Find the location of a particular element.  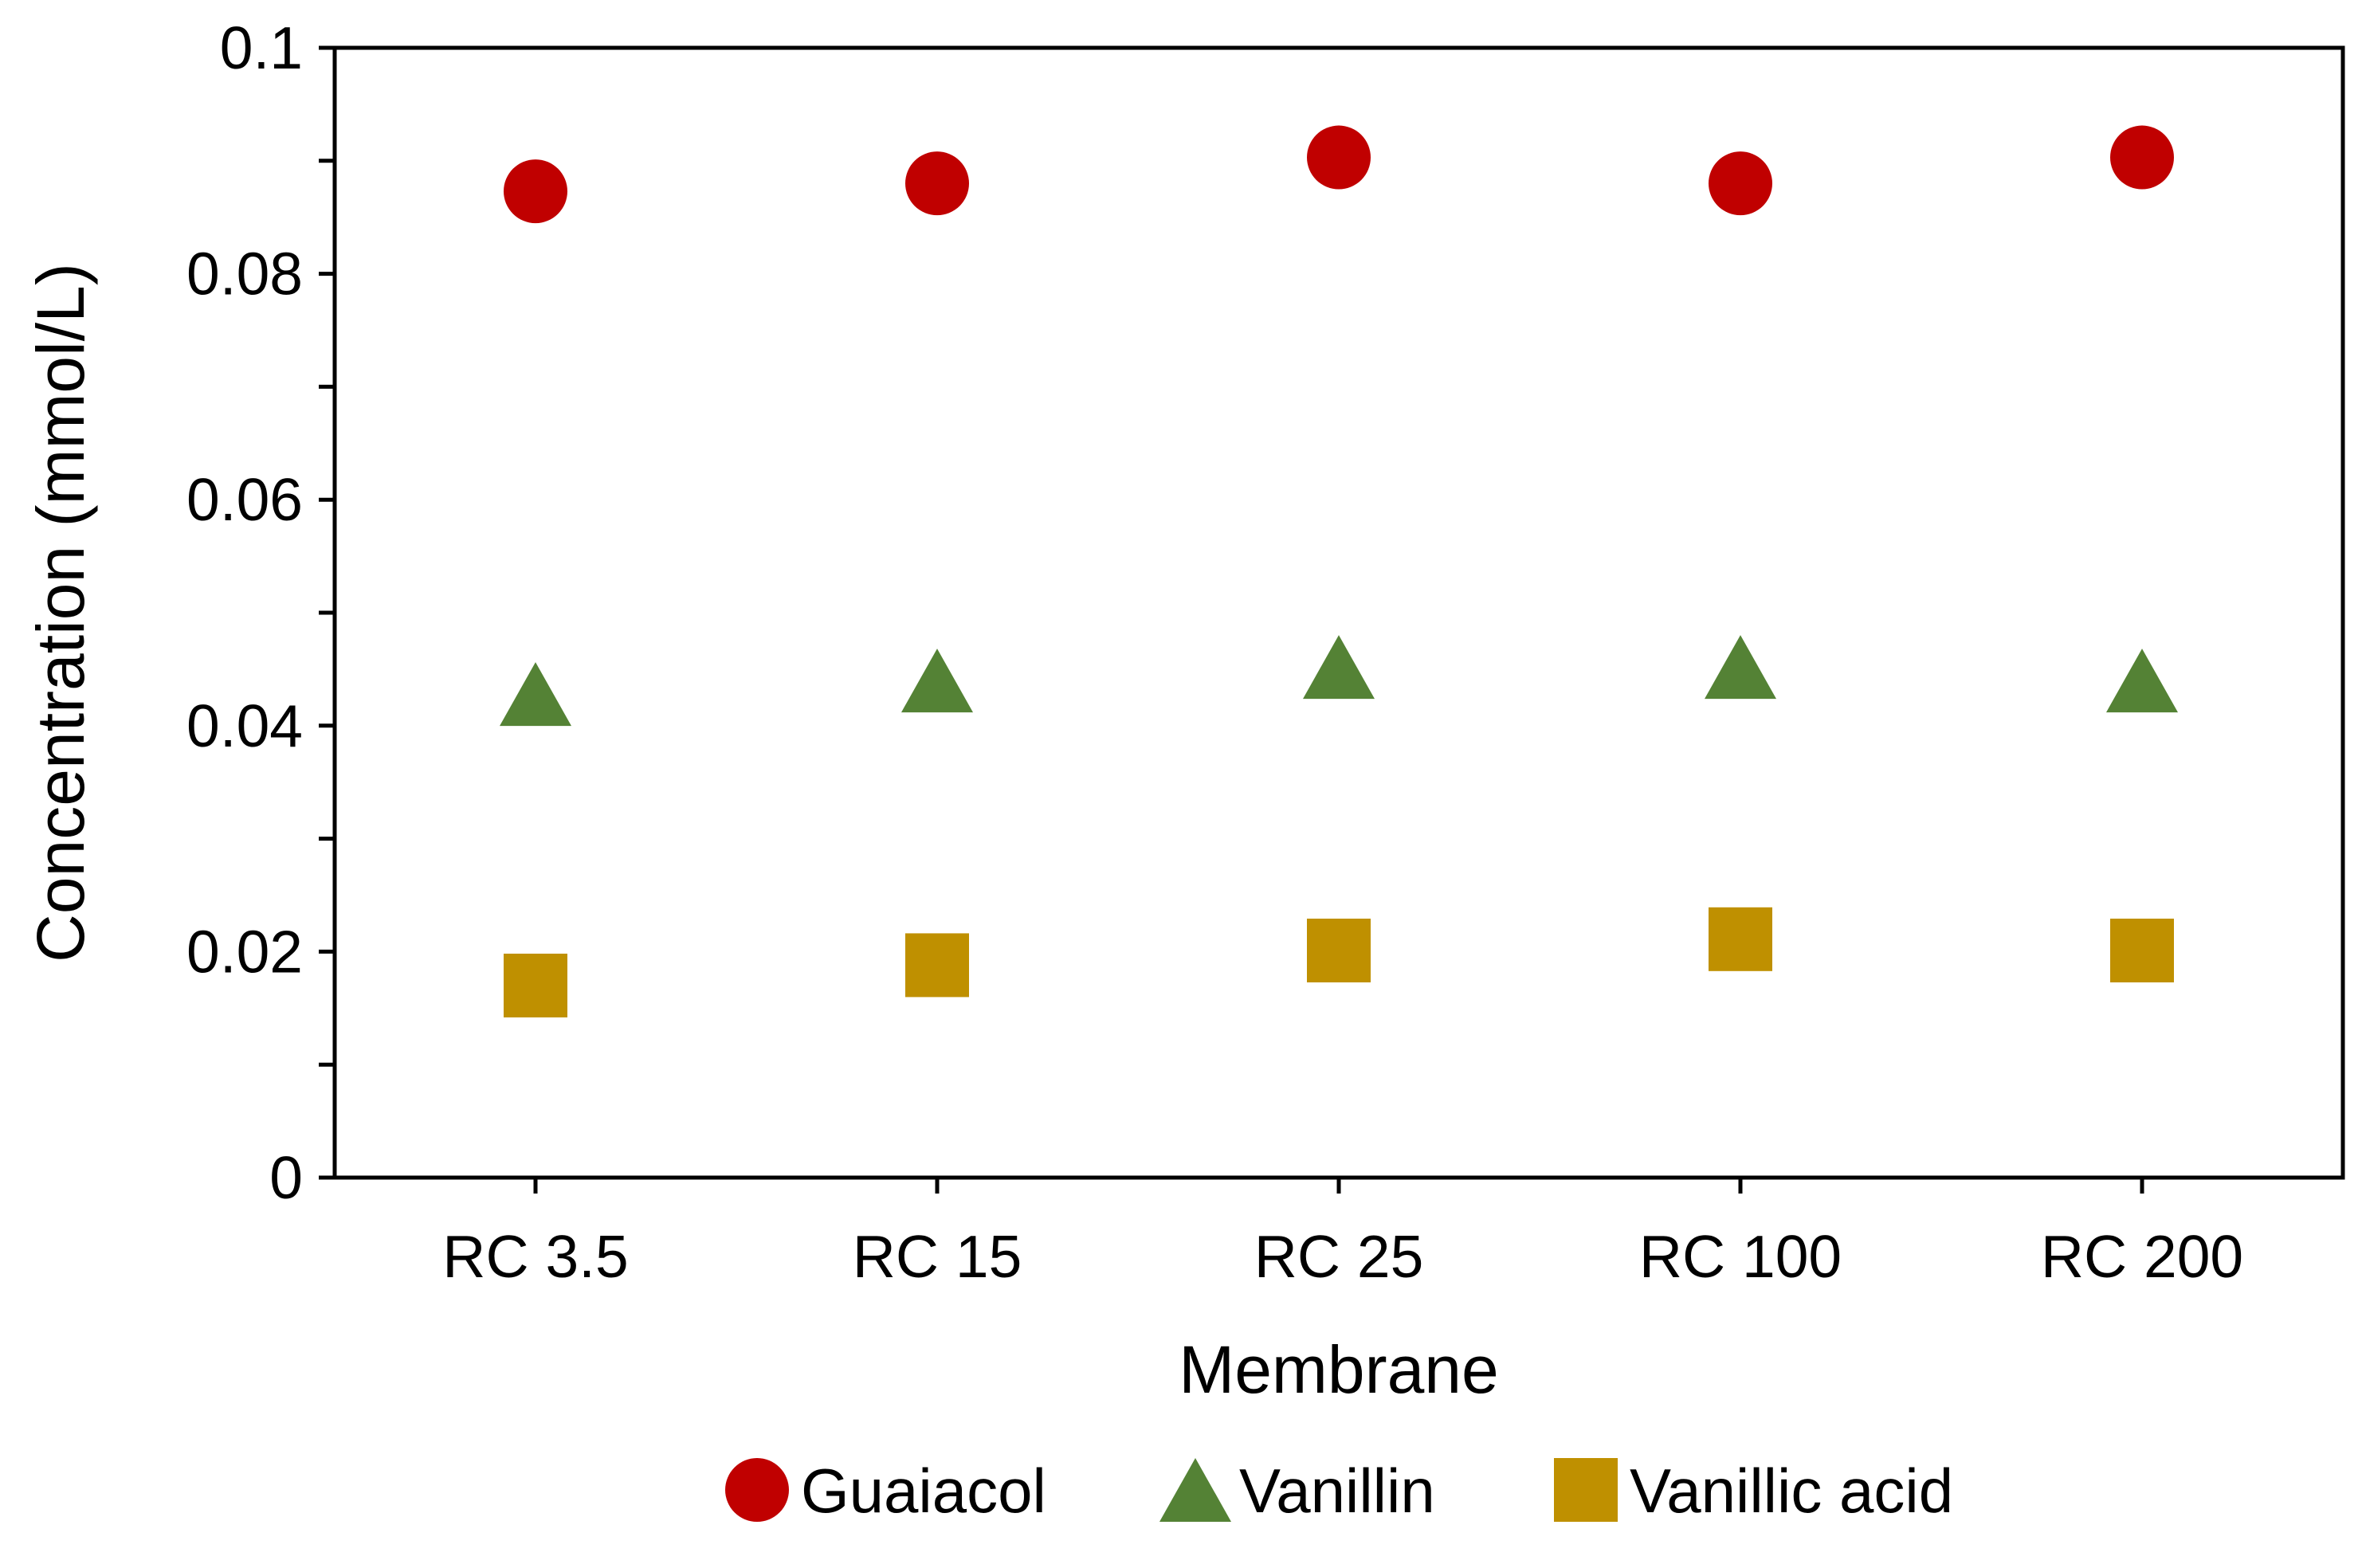

x-tick-label: RC 3.5 is located at coordinates (535, 1256).